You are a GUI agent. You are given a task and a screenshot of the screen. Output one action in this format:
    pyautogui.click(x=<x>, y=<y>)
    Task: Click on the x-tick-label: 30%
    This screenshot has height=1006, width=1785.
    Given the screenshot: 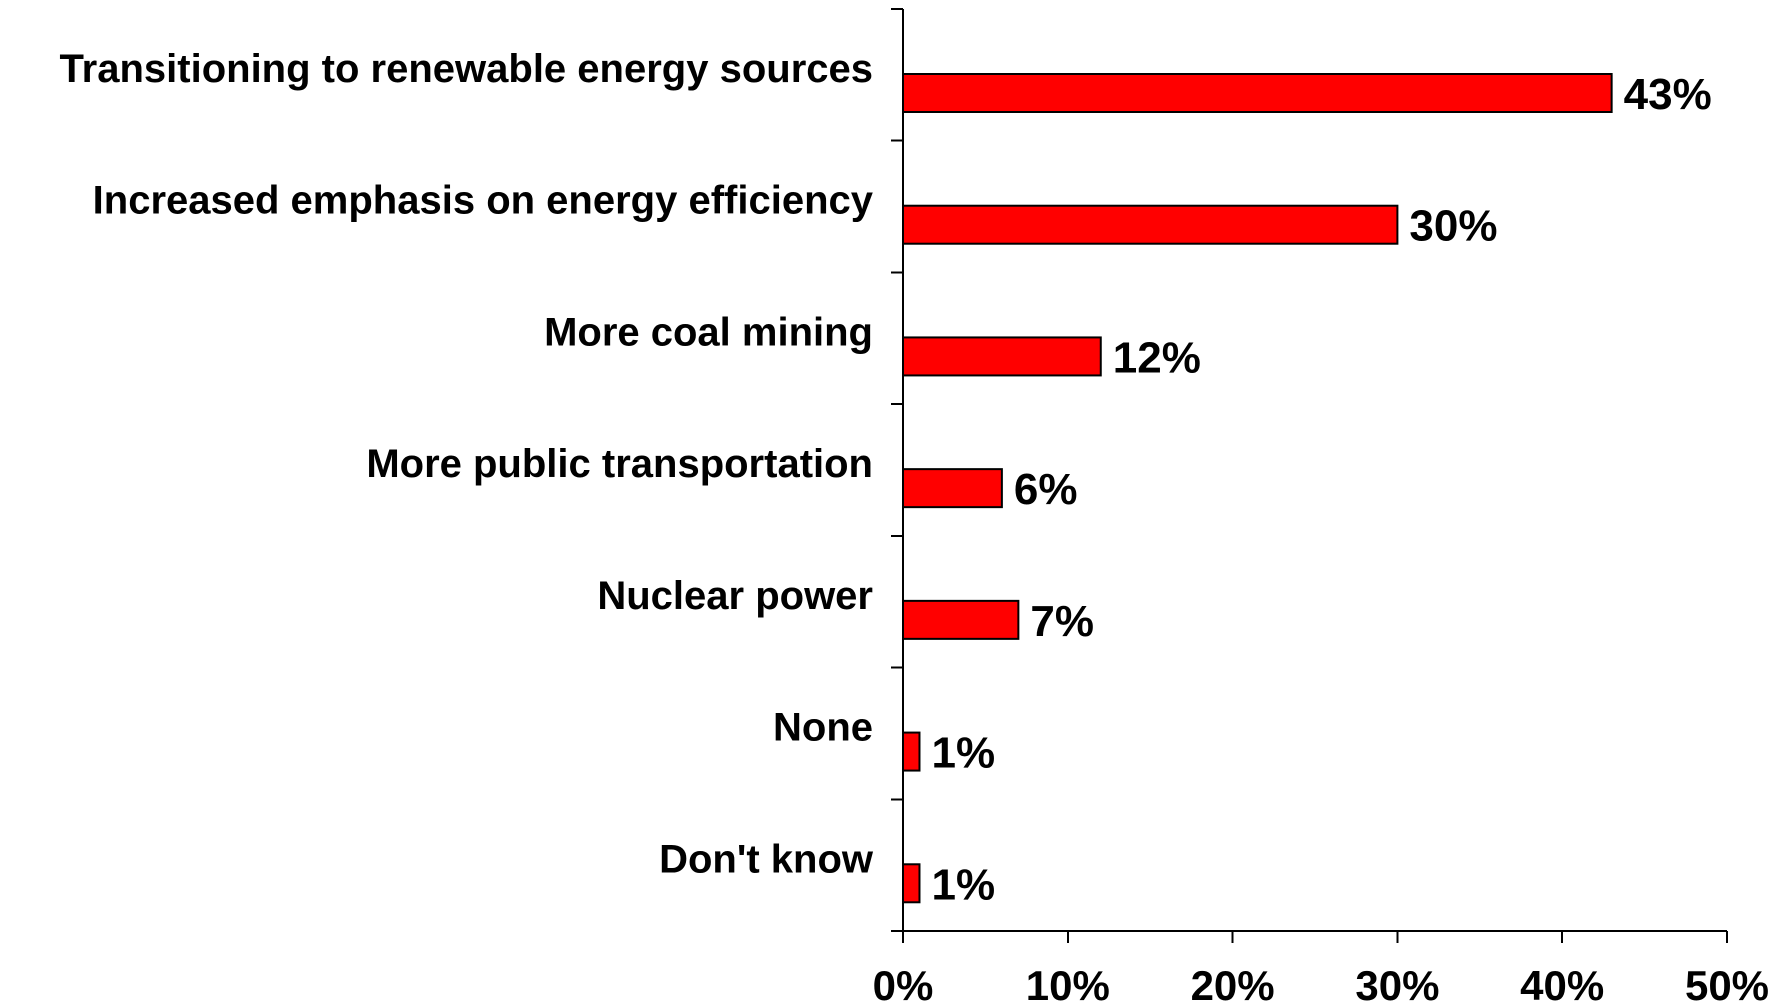 What is the action you would take?
    pyautogui.click(x=1397, y=984)
    